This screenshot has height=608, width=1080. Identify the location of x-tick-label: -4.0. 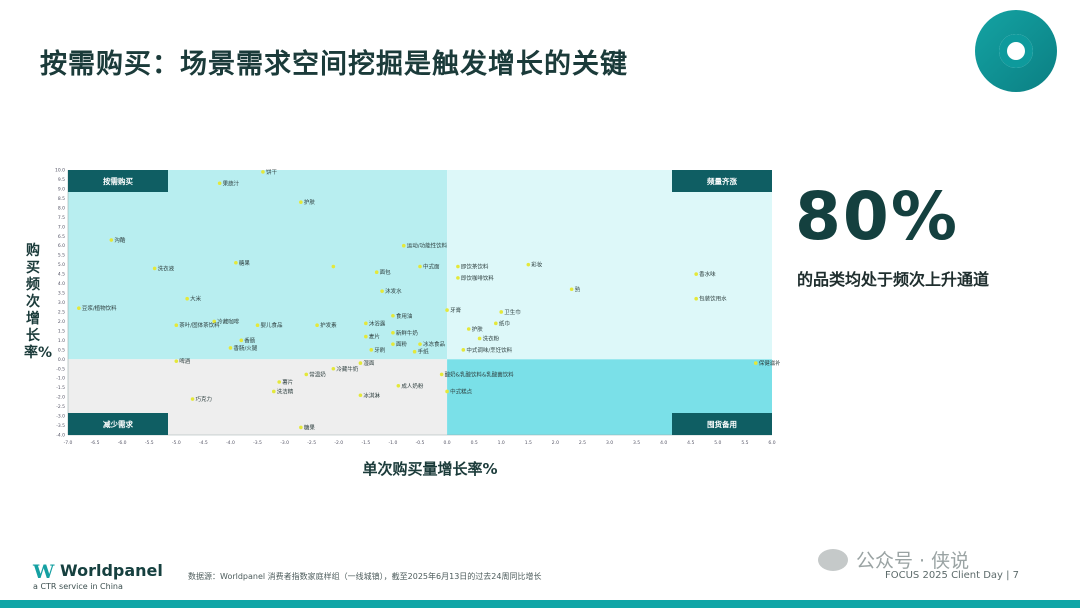
(230, 443).